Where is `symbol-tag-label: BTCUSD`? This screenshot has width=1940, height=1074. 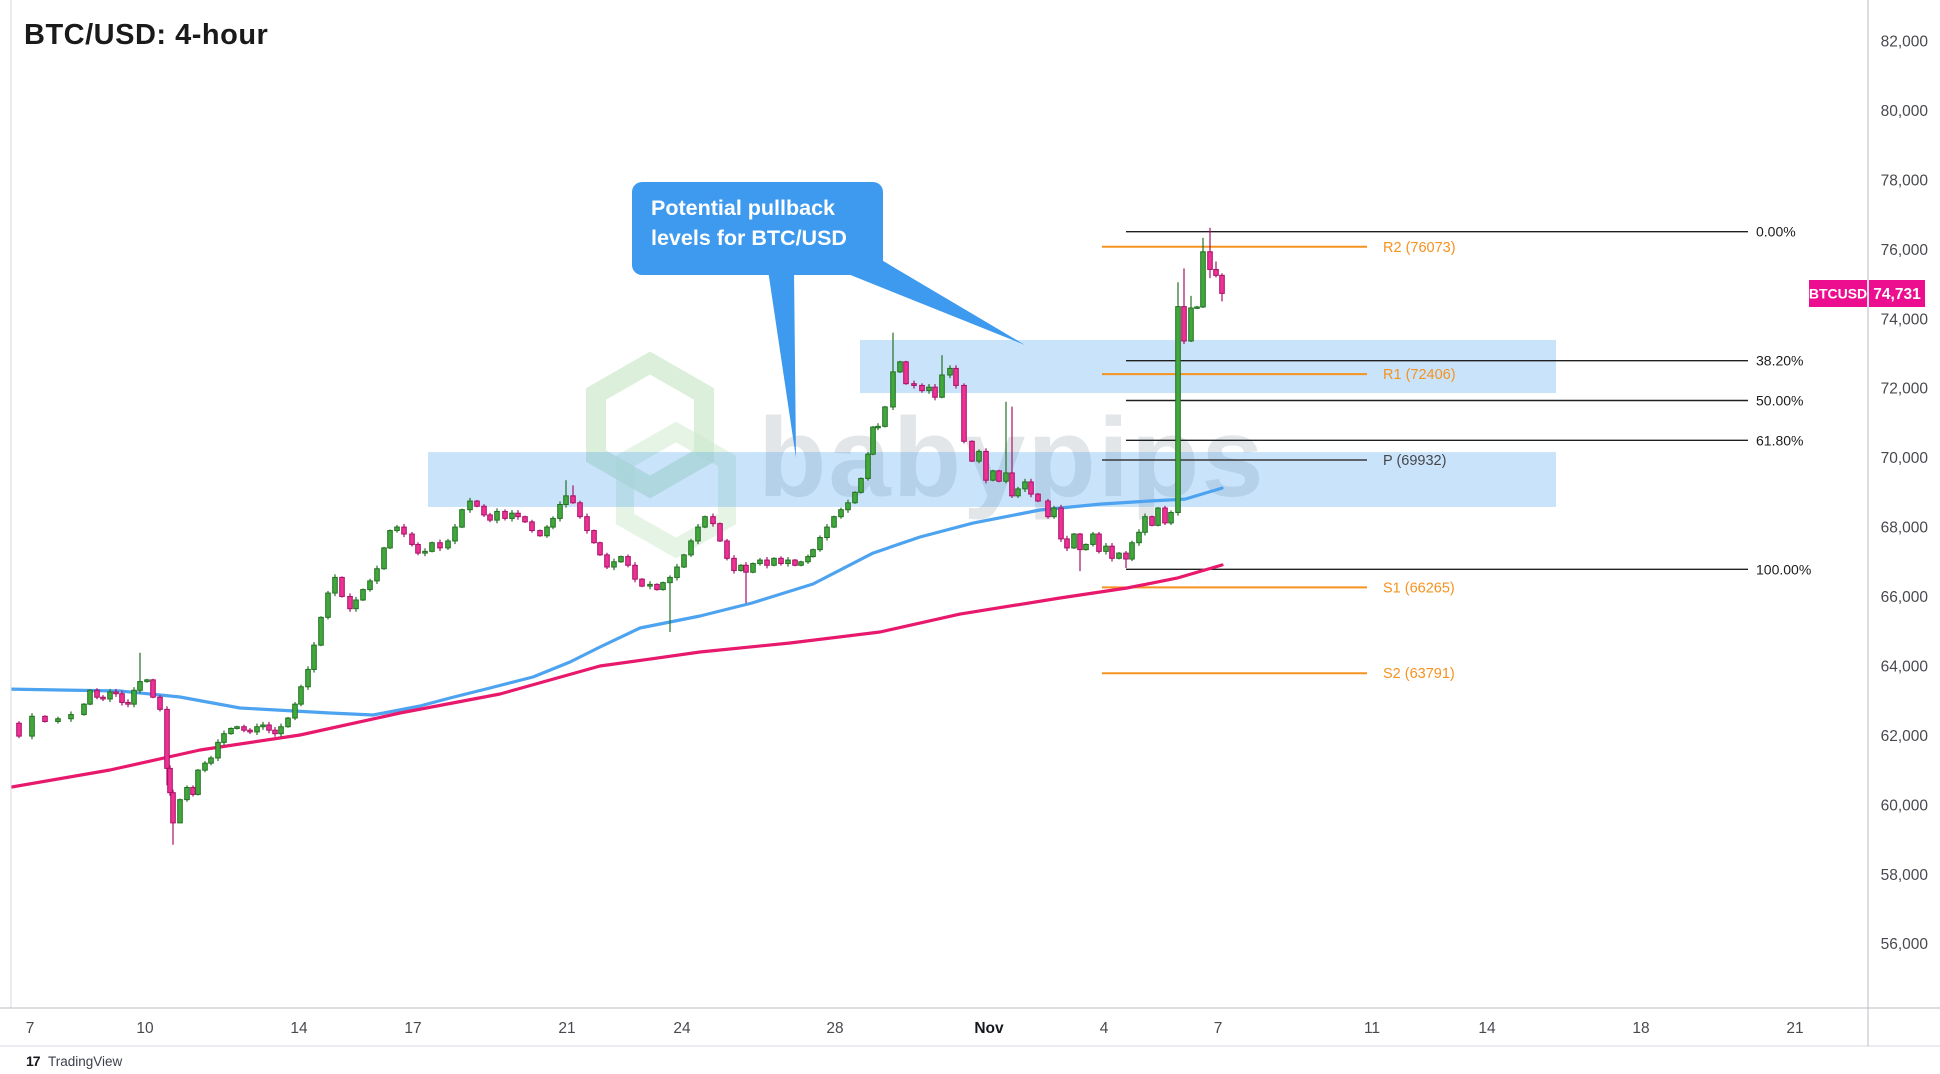 symbol-tag-label: BTCUSD is located at coordinates (1838, 294).